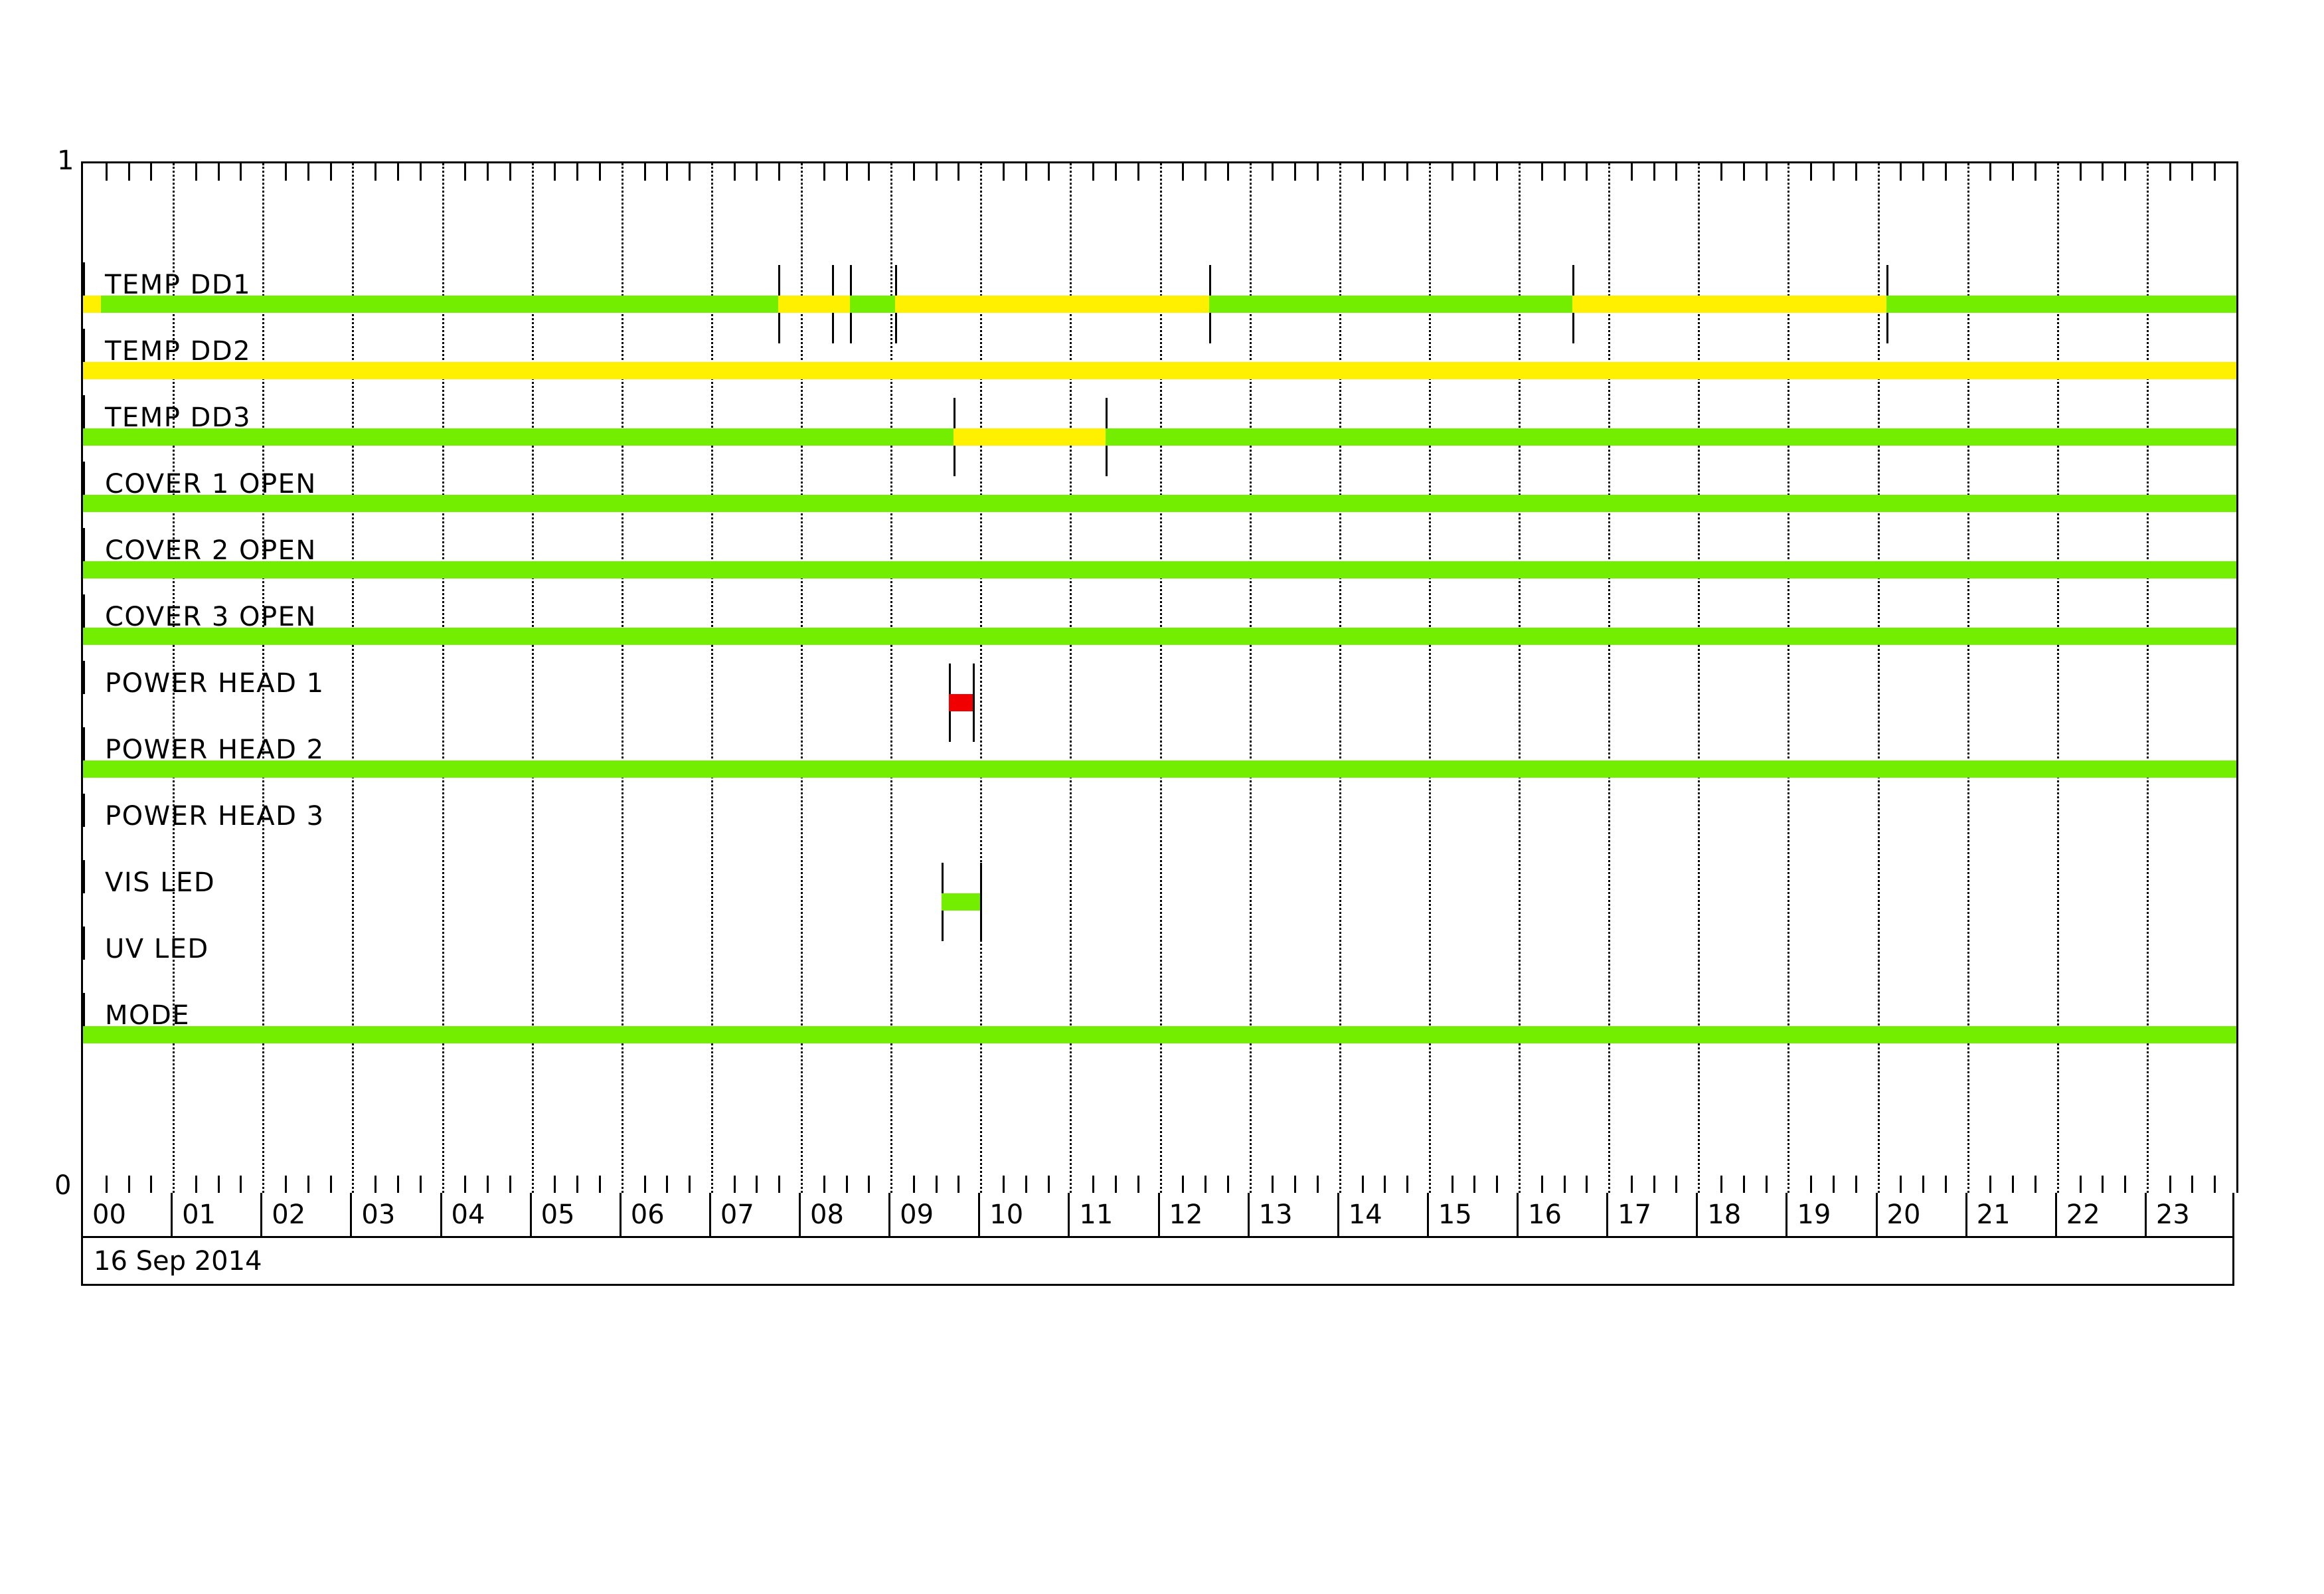 The width and height of the screenshot is (2324, 1594). Describe the element at coordinates (211, 617) in the screenshot. I see `row-label-cover-3-open: COVER 3 OPEN` at that location.